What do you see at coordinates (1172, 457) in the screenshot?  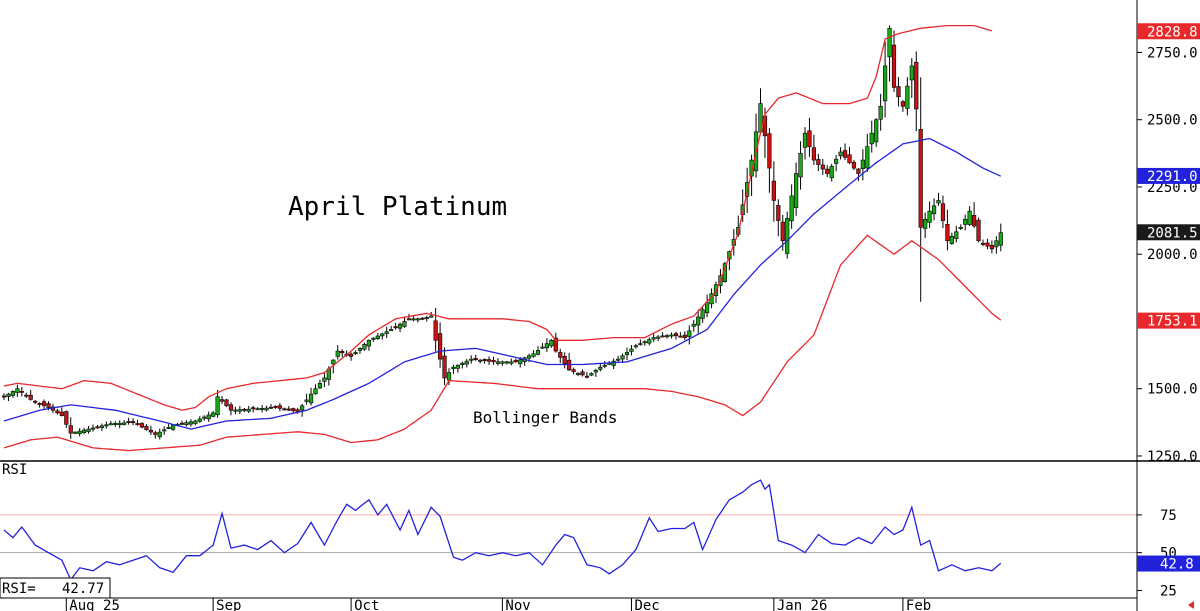 I see `price-tick-label: 1250.0` at bounding box center [1172, 457].